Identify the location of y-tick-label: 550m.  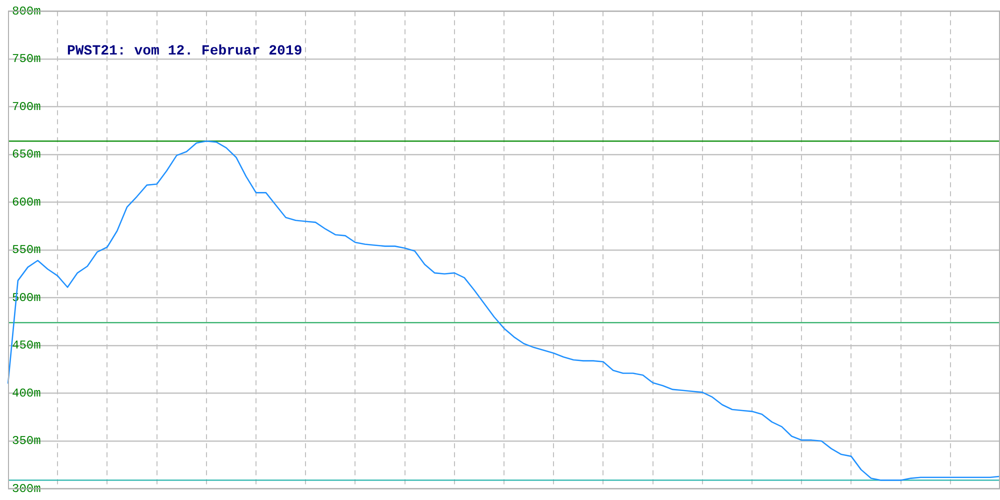
(26, 250).